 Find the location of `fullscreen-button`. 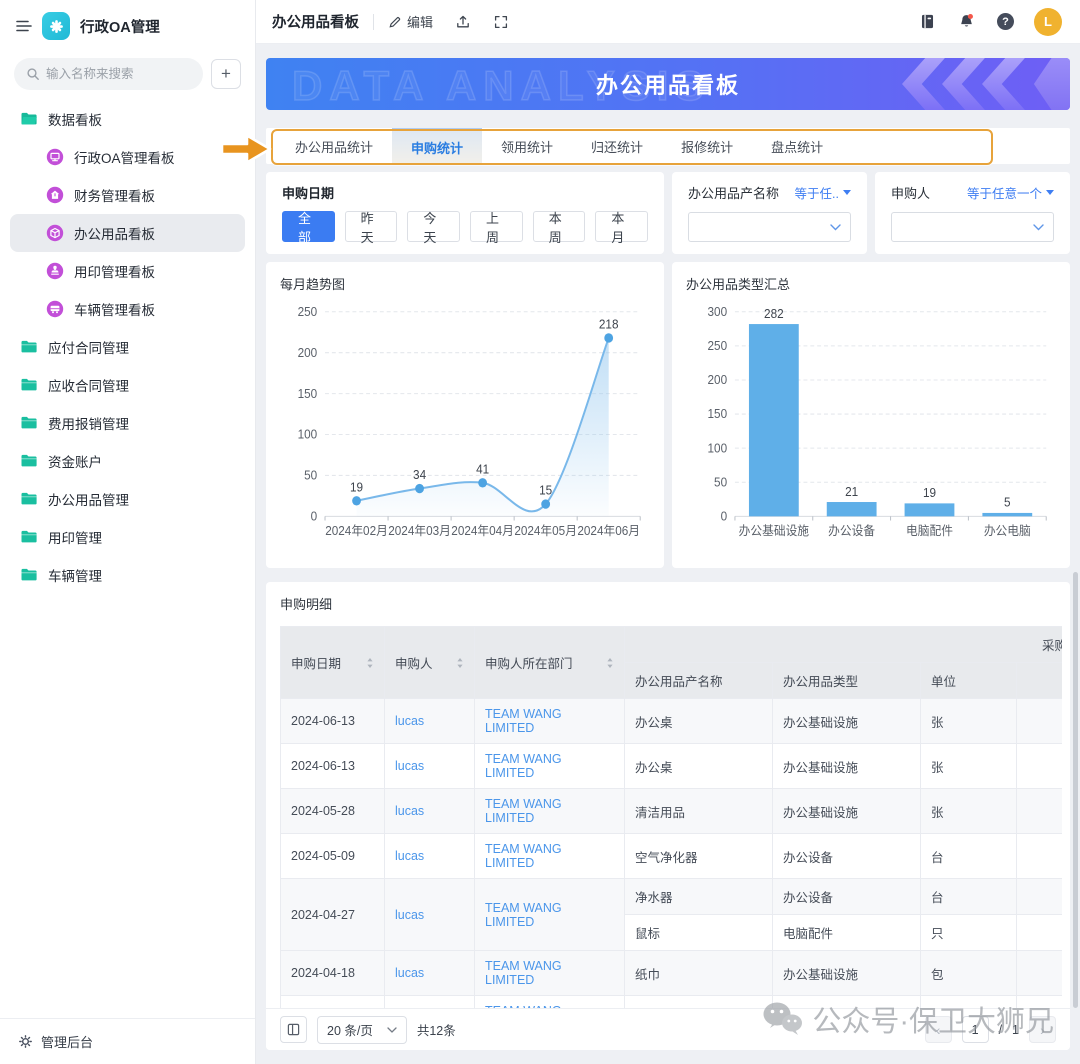

fullscreen-button is located at coordinates (501, 22).